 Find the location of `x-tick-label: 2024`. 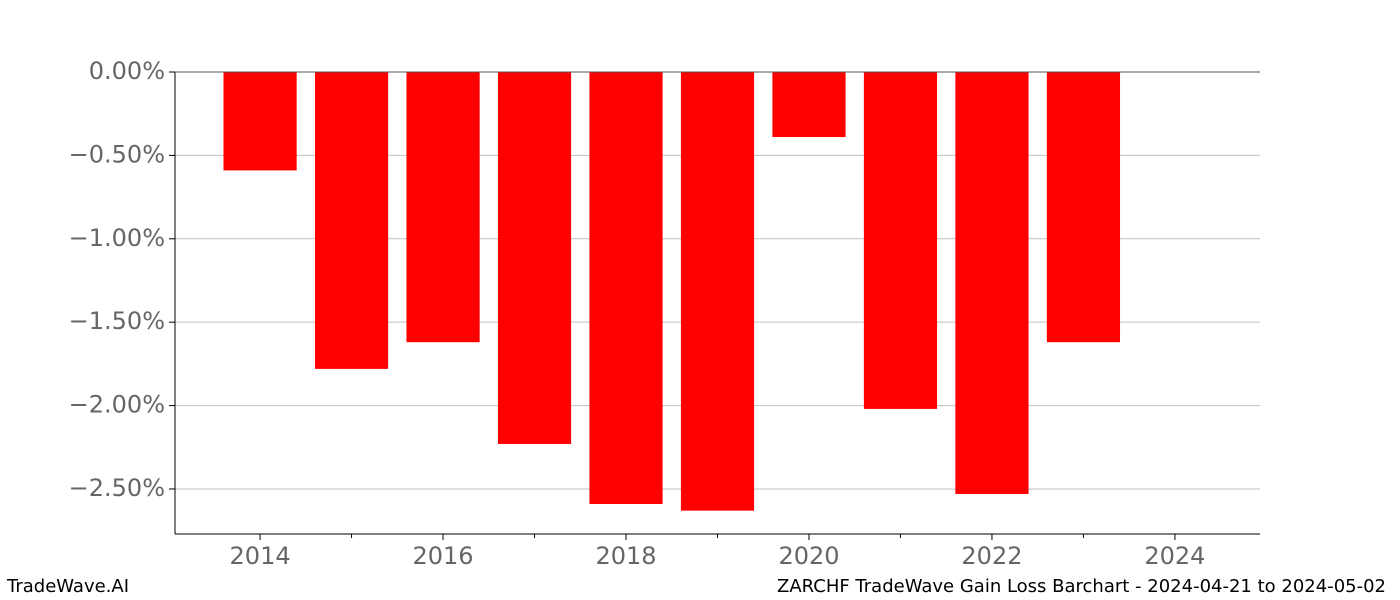

x-tick-label: 2024 is located at coordinates (1174, 556).